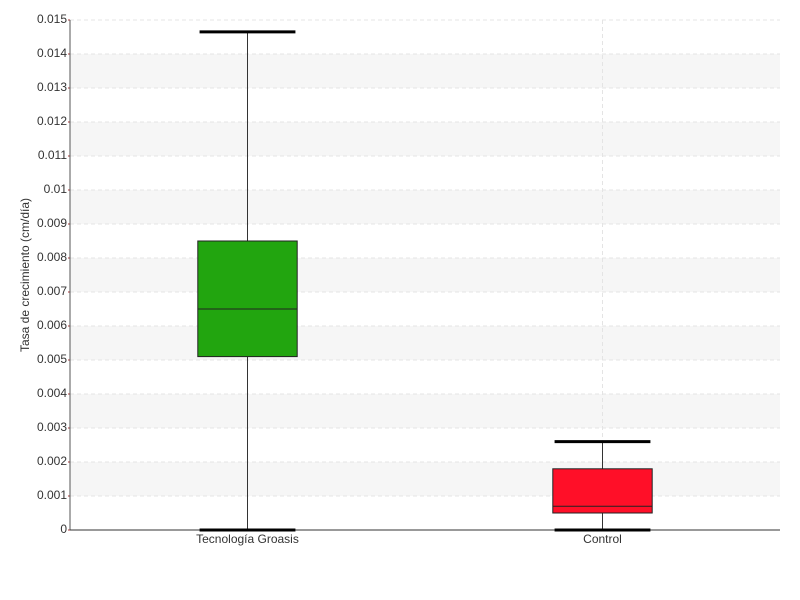  I want to click on y-tick-label: 0, so click(63, 529).